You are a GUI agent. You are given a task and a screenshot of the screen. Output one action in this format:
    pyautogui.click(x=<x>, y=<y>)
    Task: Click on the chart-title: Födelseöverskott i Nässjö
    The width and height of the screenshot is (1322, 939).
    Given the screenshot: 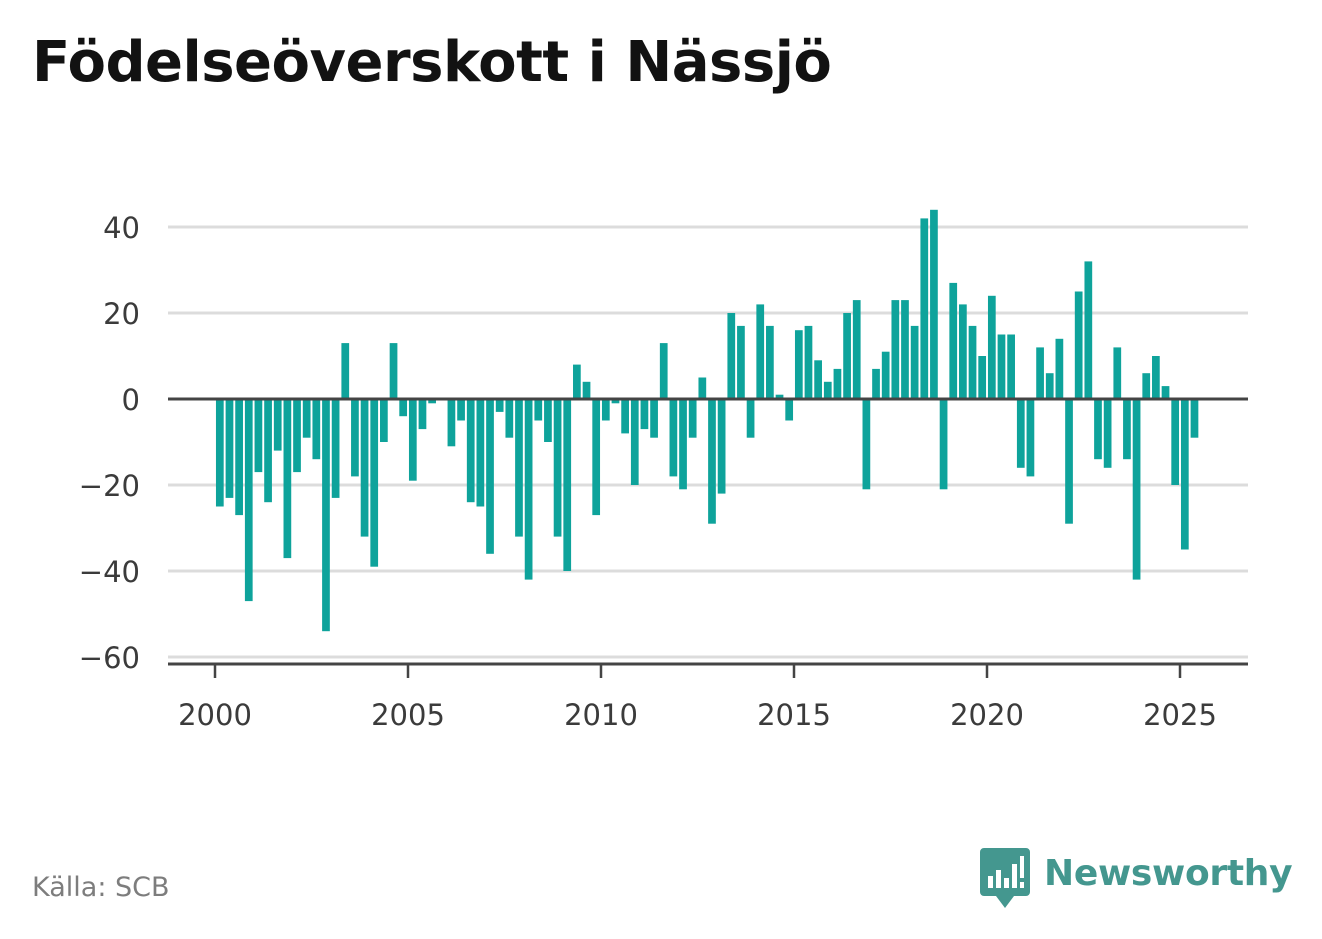 What is the action you would take?
    pyautogui.click(x=432, y=62)
    